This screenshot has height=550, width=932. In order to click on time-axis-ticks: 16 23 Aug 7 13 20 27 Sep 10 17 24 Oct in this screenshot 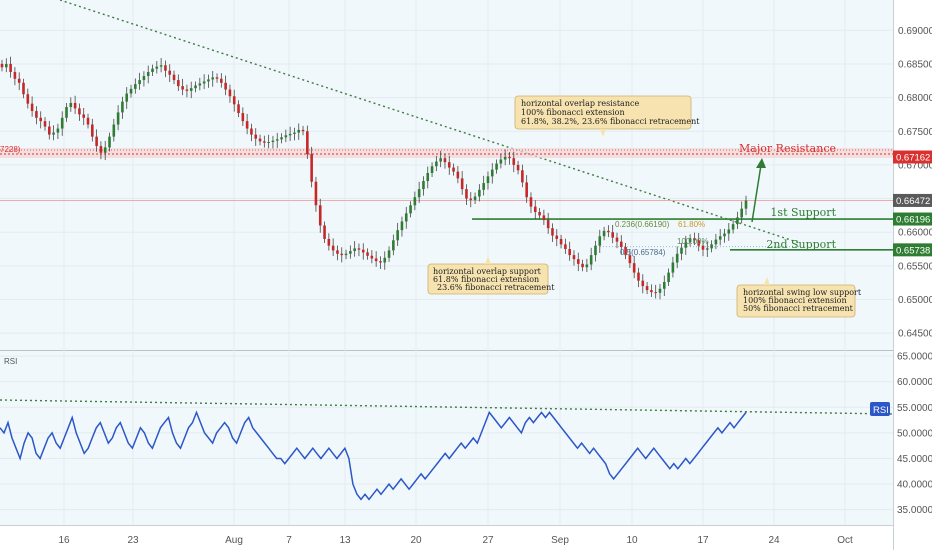, I will do `click(455, 540)`.